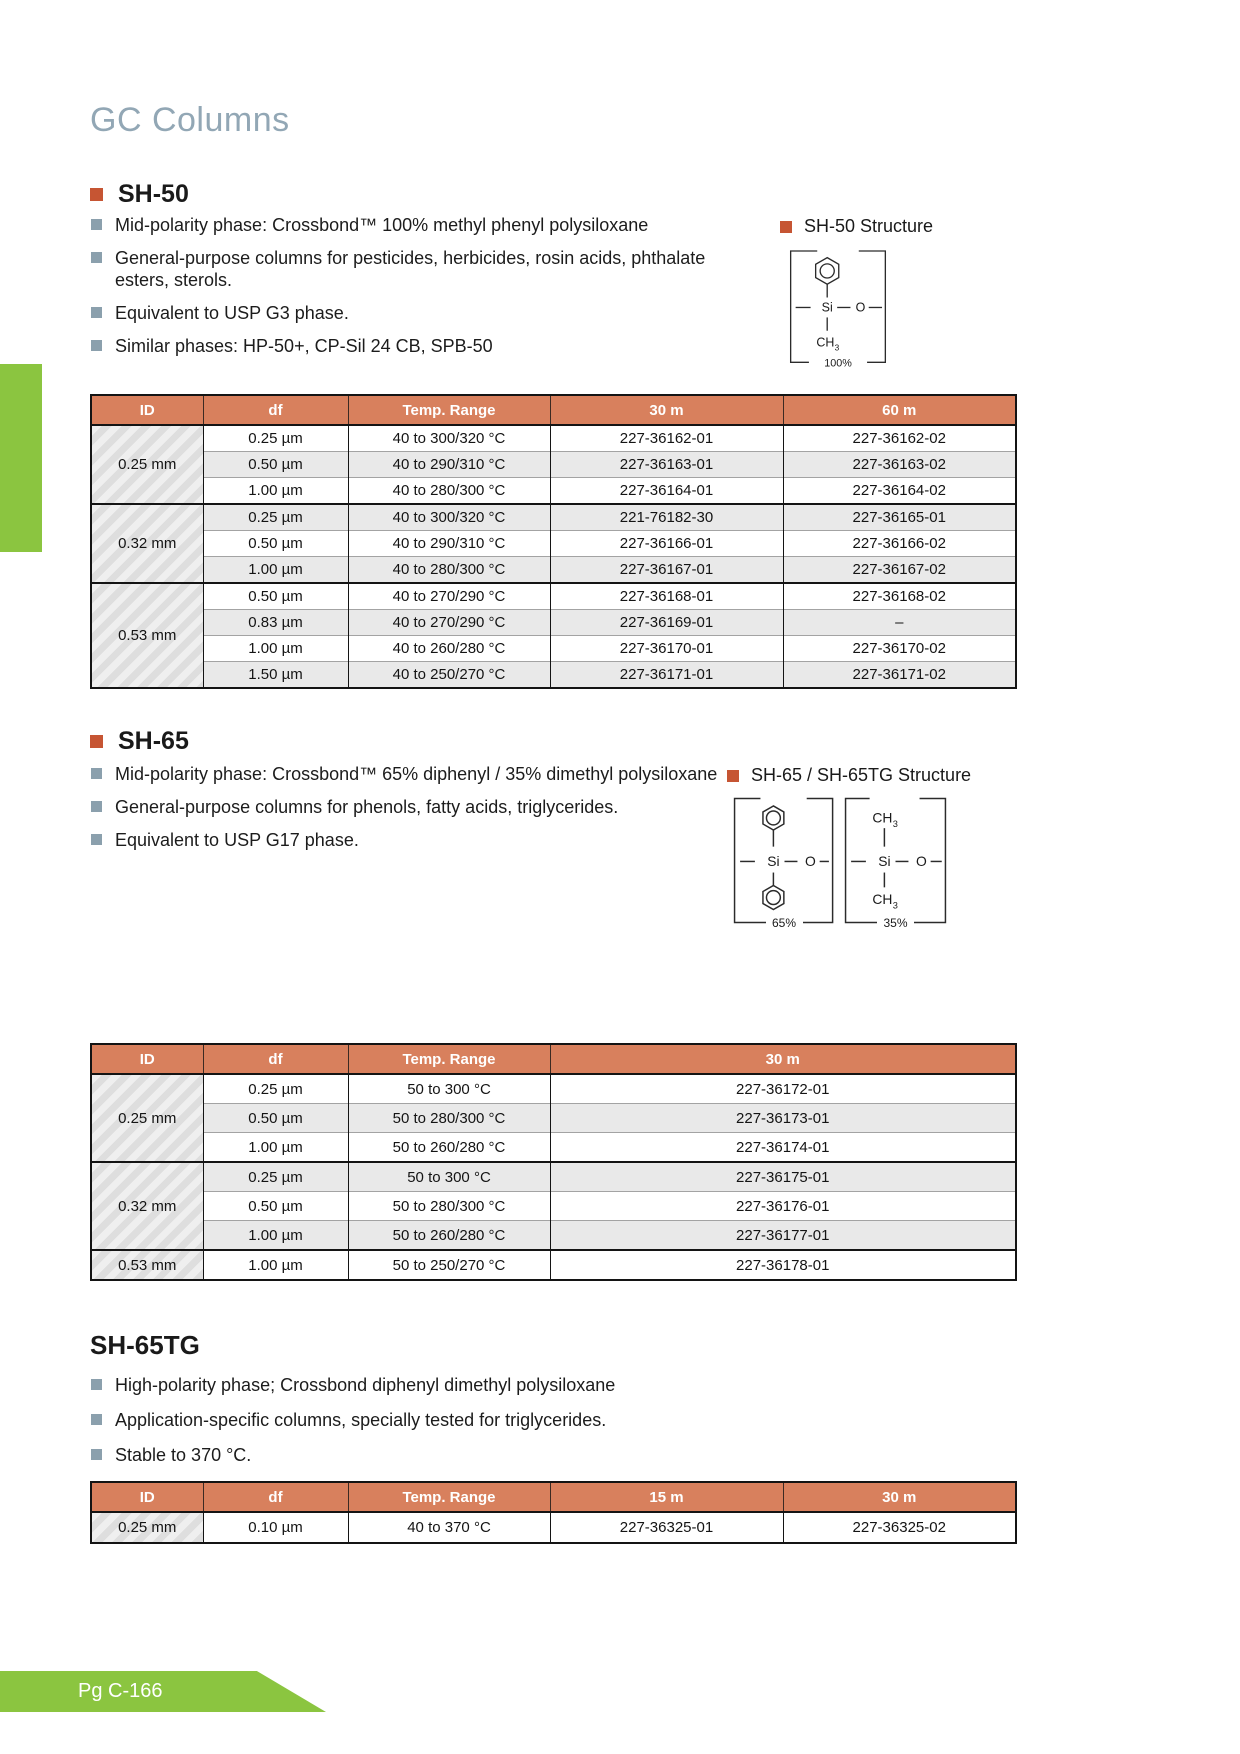 The image size is (1240, 1754). What do you see at coordinates (899, 543) in the screenshot?
I see `cat-60m-cell: 227-36166-02` at bounding box center [899, 543].